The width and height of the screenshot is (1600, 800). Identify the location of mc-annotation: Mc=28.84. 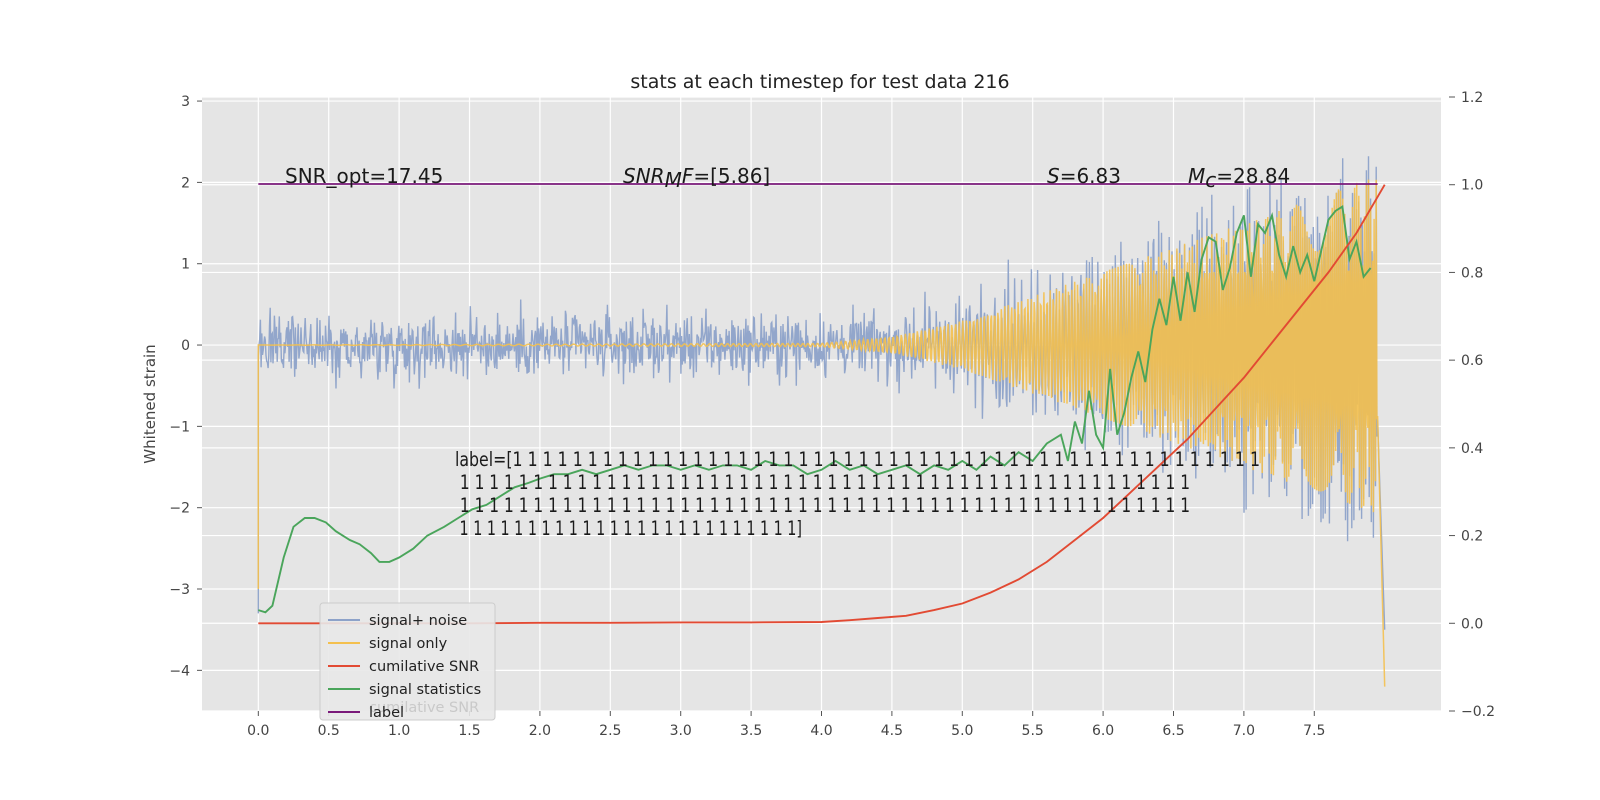
(1239, 178).